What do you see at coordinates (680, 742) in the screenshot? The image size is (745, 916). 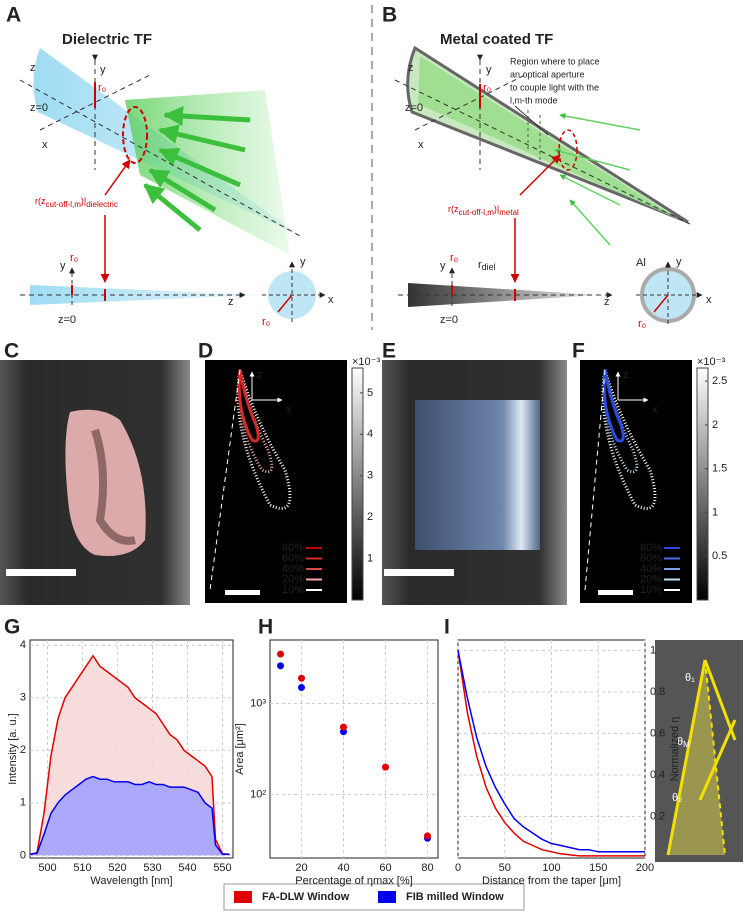 I see `label-part: θ` at bounding box center [680, 742].